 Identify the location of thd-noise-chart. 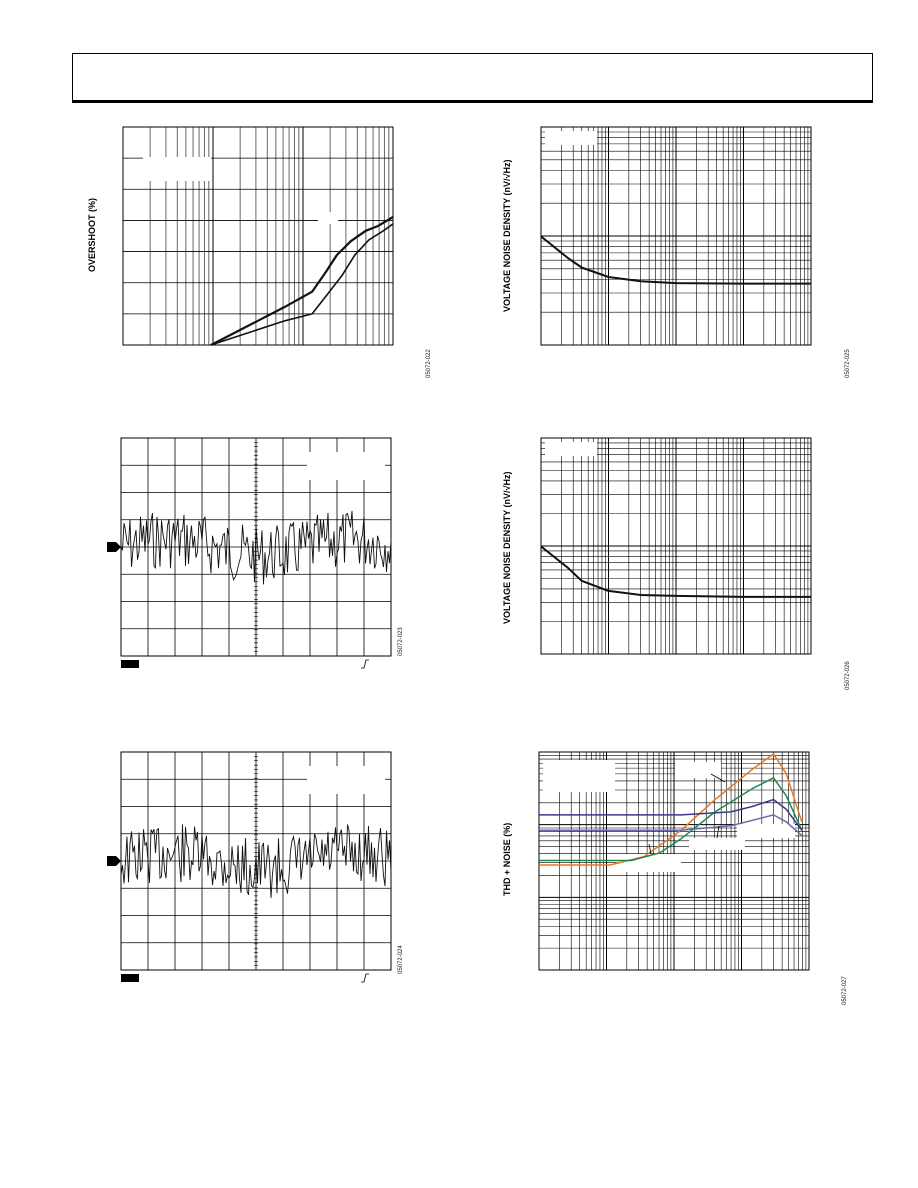
(674, 861).